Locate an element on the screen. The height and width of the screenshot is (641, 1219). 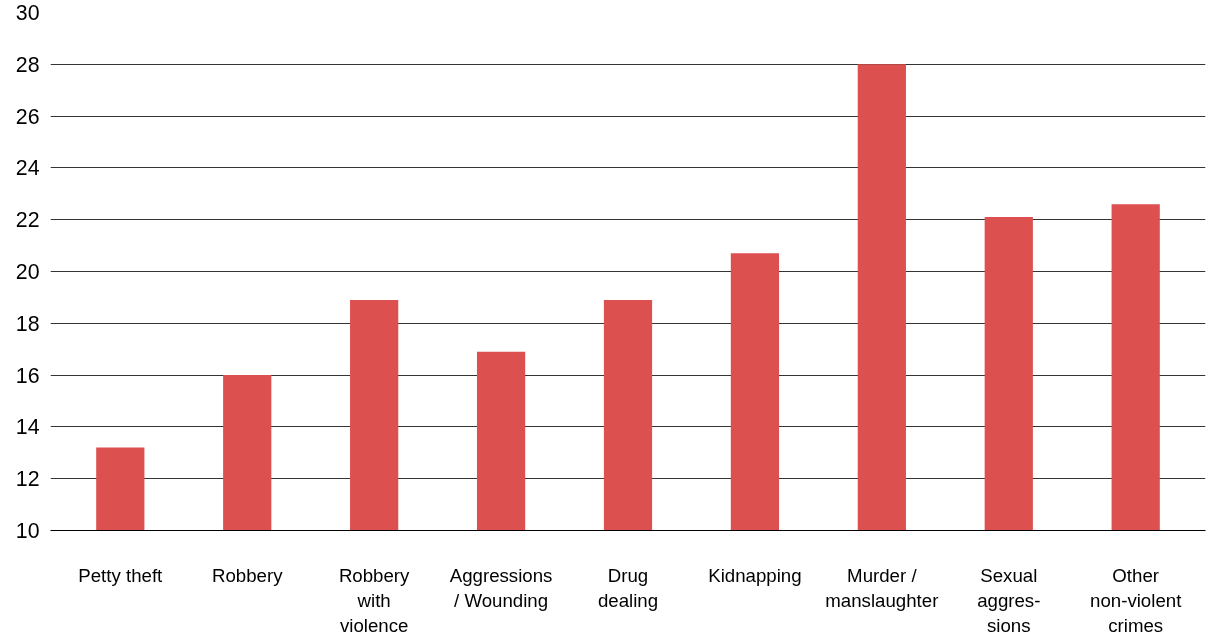
x-tick-label: Robbery is located at coordinates (247, 575).